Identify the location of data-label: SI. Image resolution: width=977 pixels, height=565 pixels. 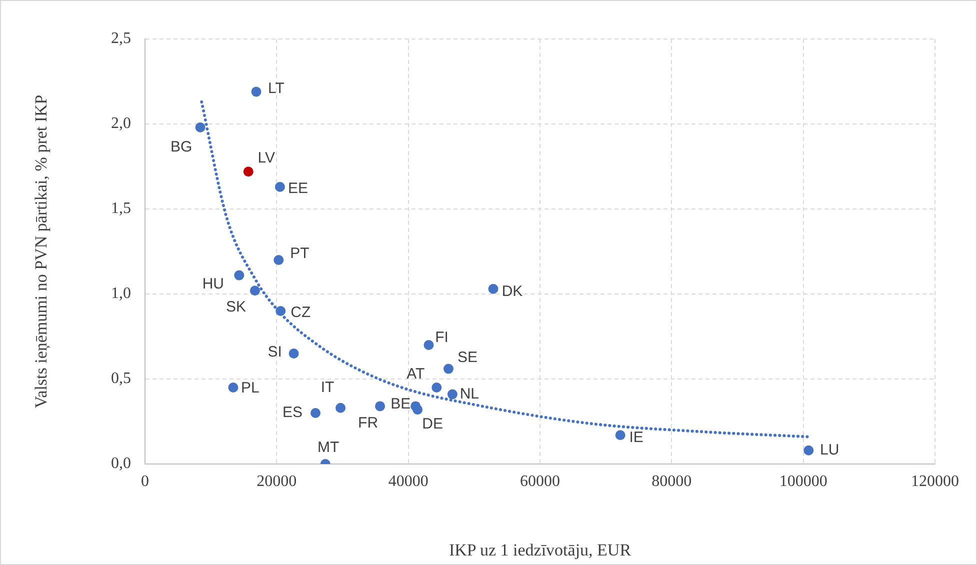
(275, 352).